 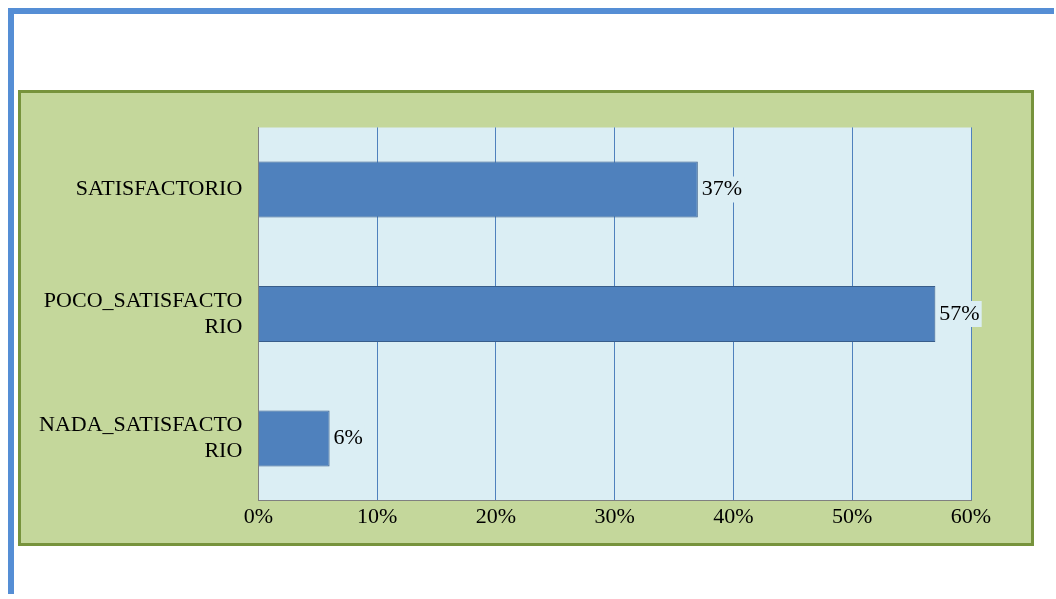 I want to click on y-tick-label: NADA_SATISFACTORIO, so click(x=141, y=436).